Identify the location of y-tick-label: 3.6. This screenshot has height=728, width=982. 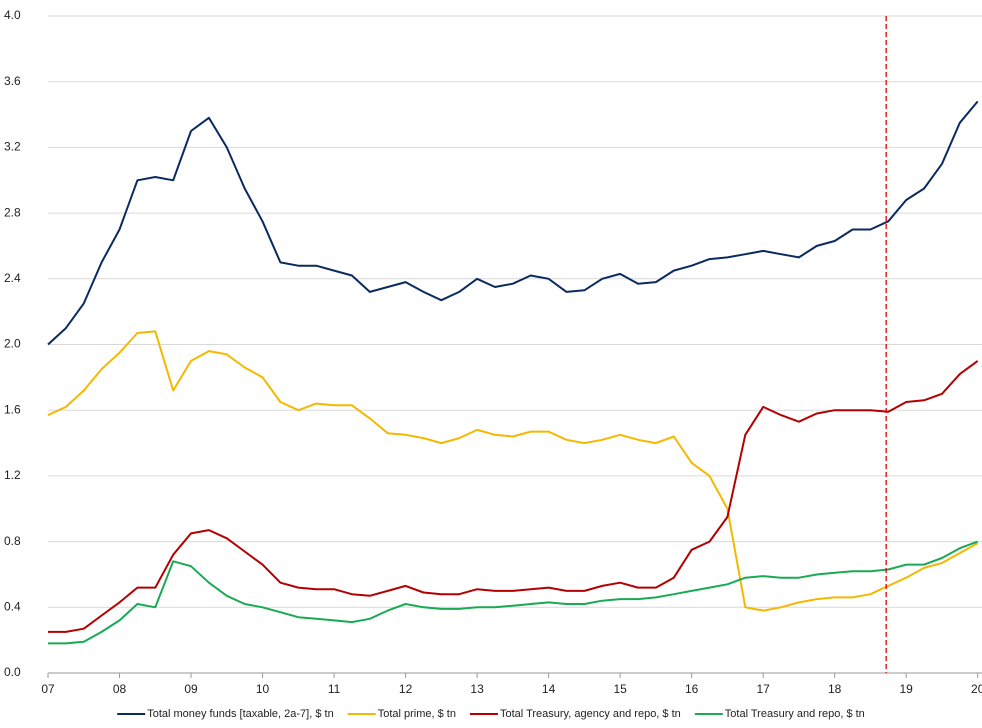
(12, 81).